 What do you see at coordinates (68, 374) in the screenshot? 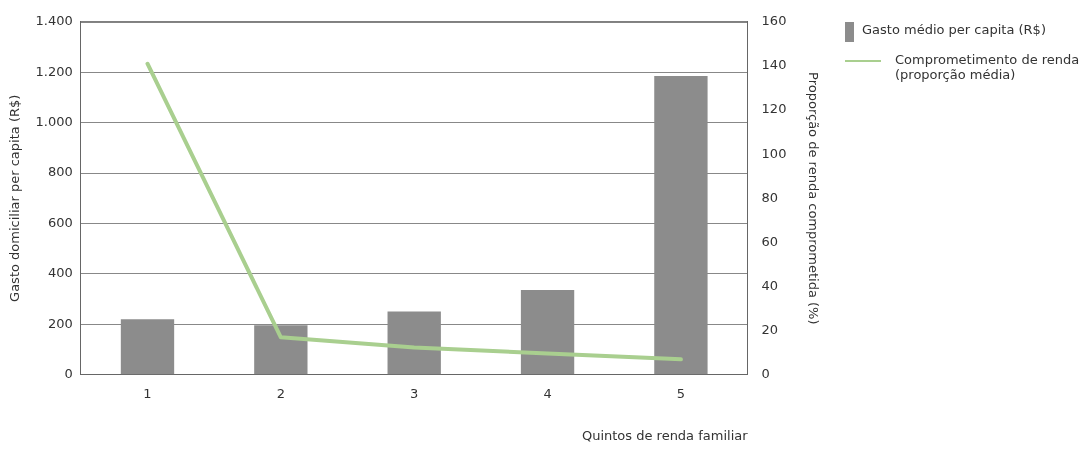
I see `y-tick-label: 0` at bounding box center [68, 374].